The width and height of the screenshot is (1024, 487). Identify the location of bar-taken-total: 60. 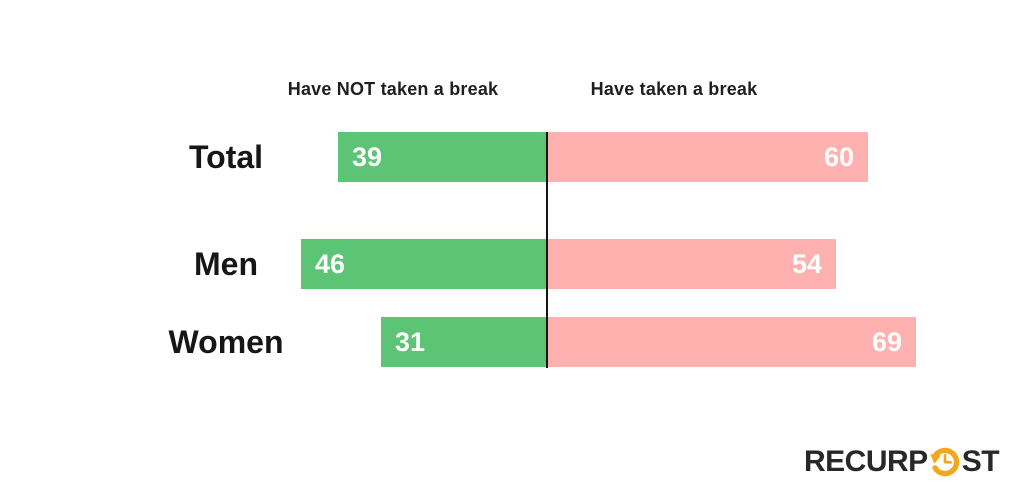
(708, 157).